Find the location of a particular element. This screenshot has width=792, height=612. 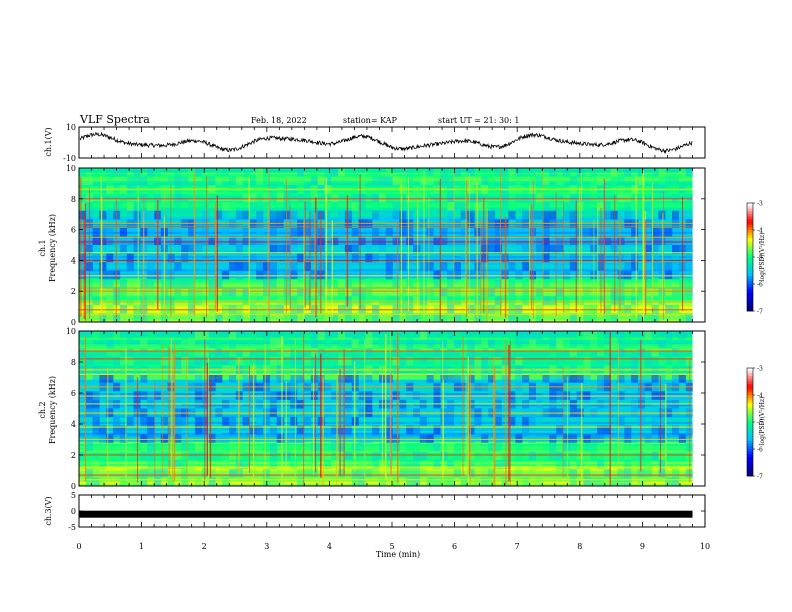

colorbar-tick-label: -7 is located at coordinates (760, 312).